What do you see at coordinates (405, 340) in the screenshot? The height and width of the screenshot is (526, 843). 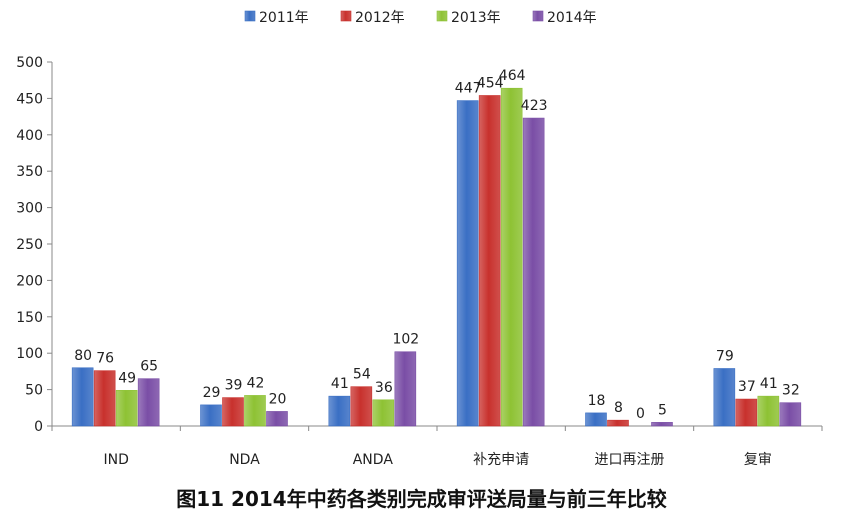 I see `data-label: 102` at bounding box center [405, 340].